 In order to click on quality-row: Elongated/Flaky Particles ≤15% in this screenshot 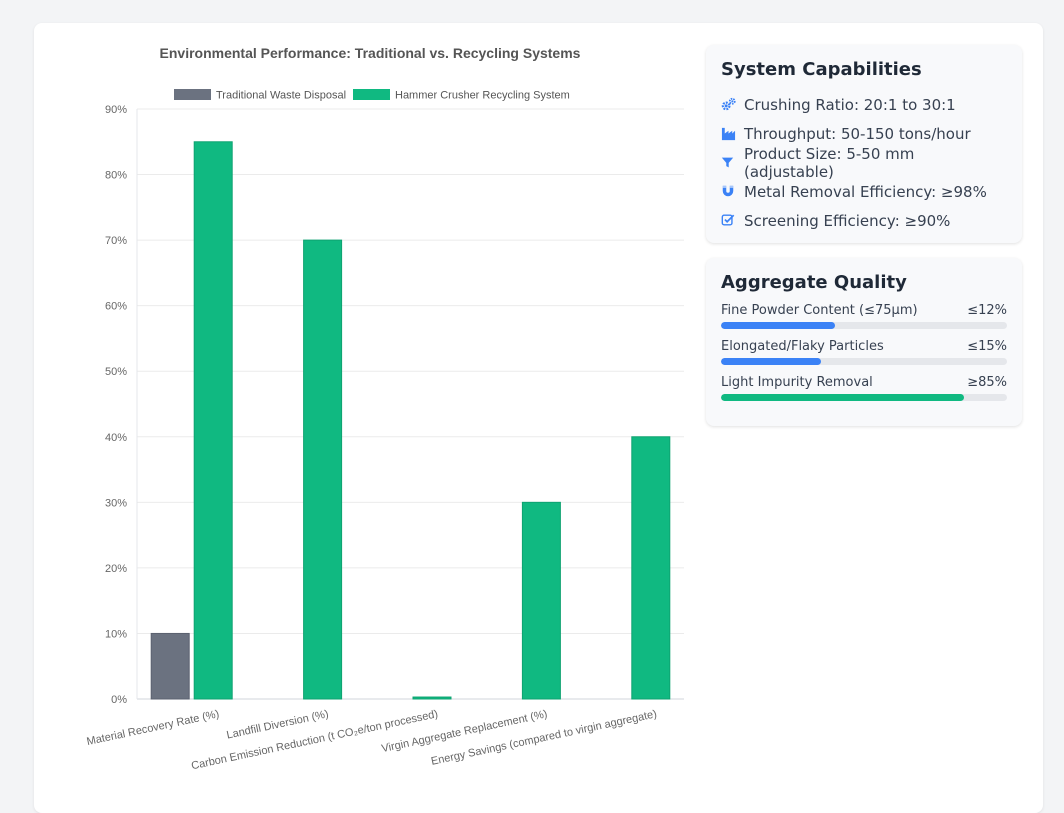, I will do `click(864, 346)`.